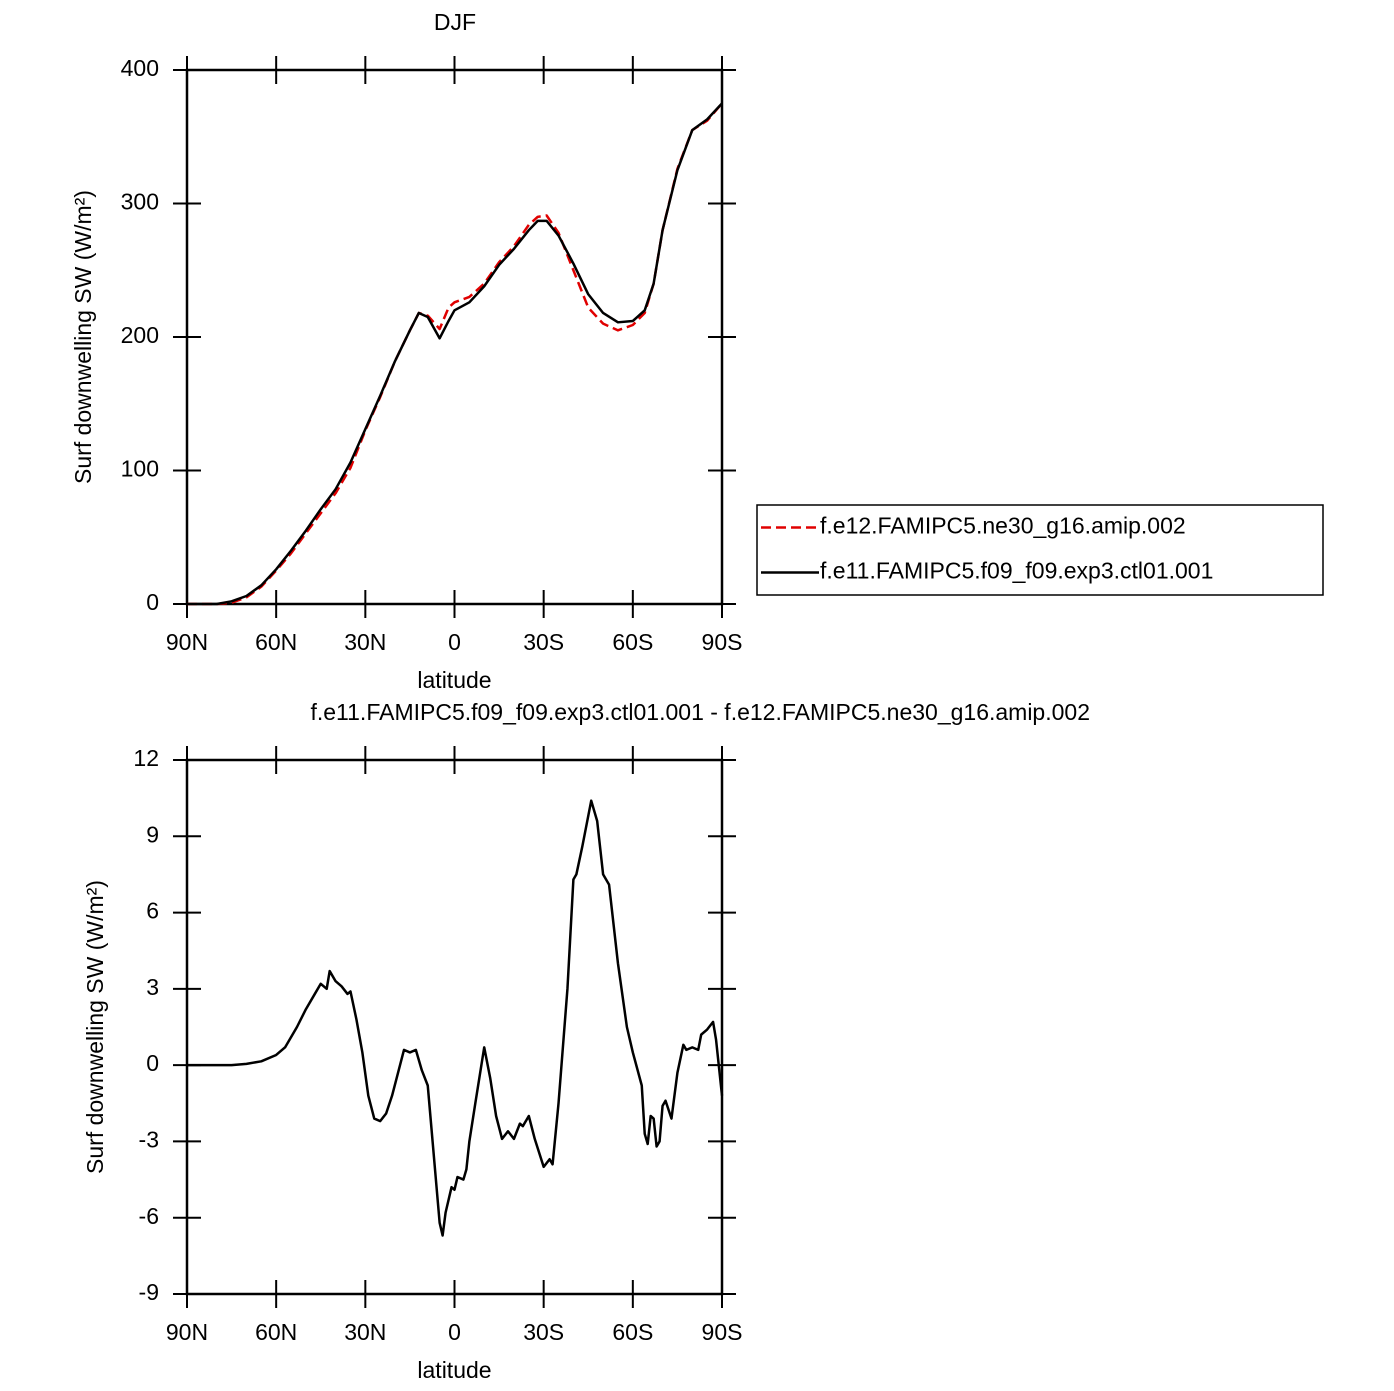  What do you see at coordinates (152, 911) in the screenshot?
I see `y-tick-label: 6` at bounding box center [152, 911].